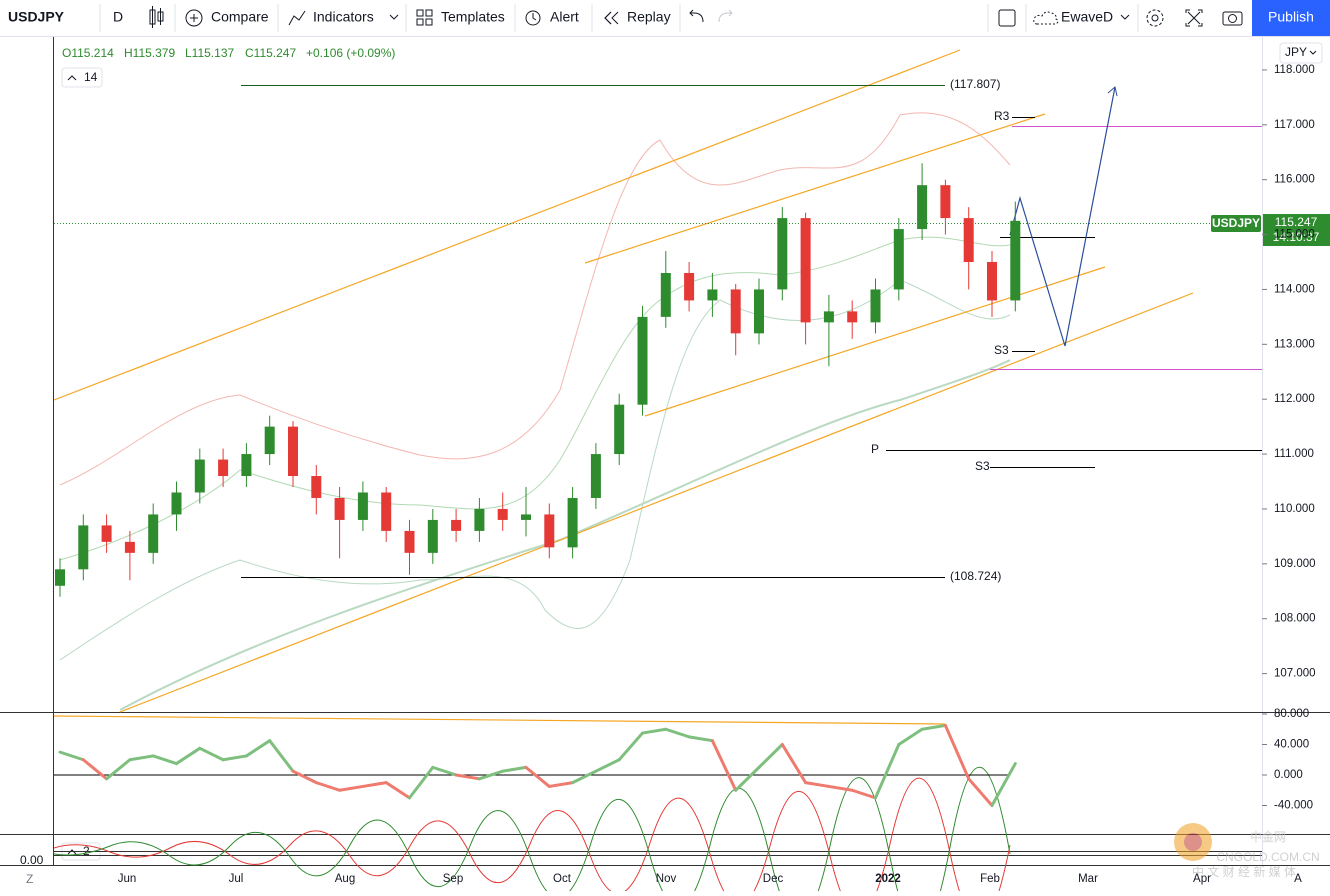 The height and width of the screenshot is (896, 1330). What do you see at coordinates (1007, 18) in the screenshot?
I see `select-box` at bounding box center [1007, 18].